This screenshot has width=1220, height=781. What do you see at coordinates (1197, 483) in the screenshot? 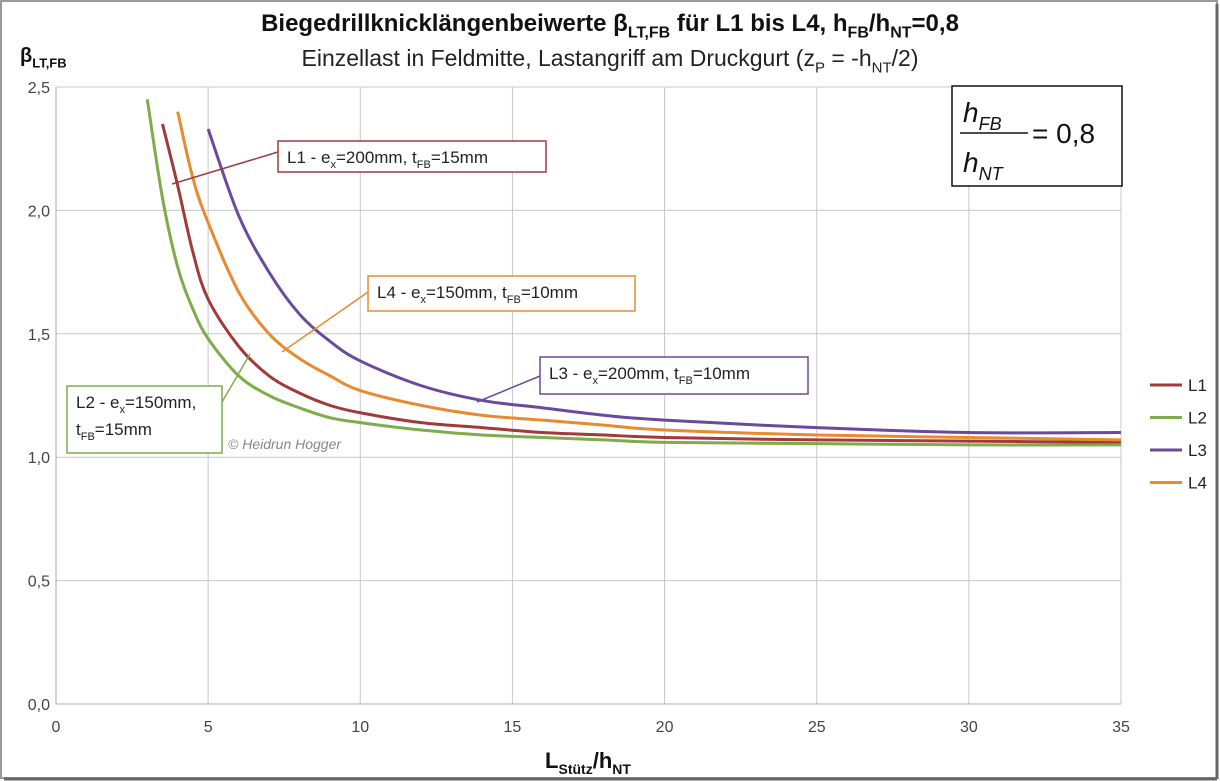
I see `legend-label: L4` at bounding box center [1197, 483].